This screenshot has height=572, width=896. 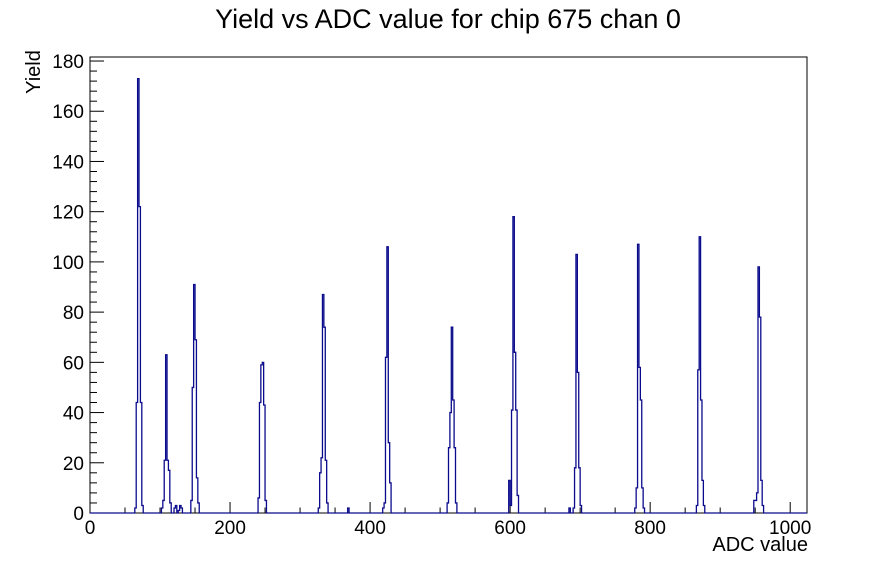 What do you see at coordinates (790, 528) in the screenshot?
I see `x-tick-label: 1000` at bounding box center [790, 528].